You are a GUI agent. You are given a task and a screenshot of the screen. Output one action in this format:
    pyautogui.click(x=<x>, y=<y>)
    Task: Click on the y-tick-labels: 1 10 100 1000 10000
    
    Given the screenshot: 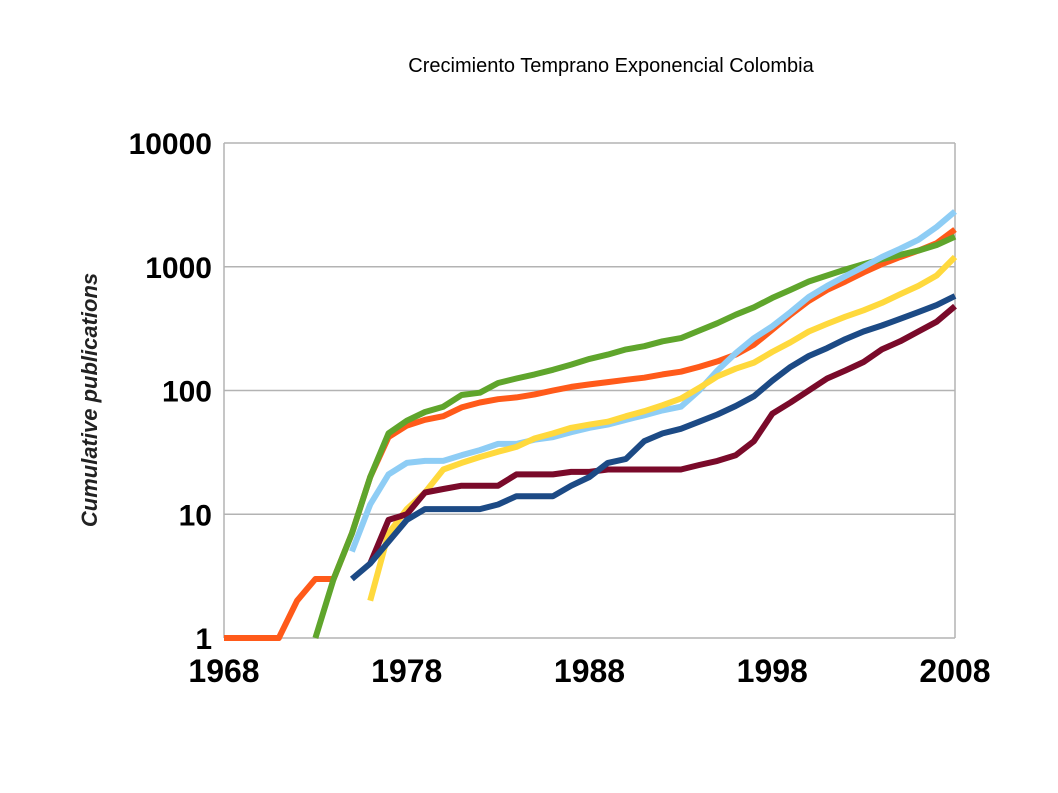 What is the action you would take?
    pyautogui.click(x=170, y=392)
    